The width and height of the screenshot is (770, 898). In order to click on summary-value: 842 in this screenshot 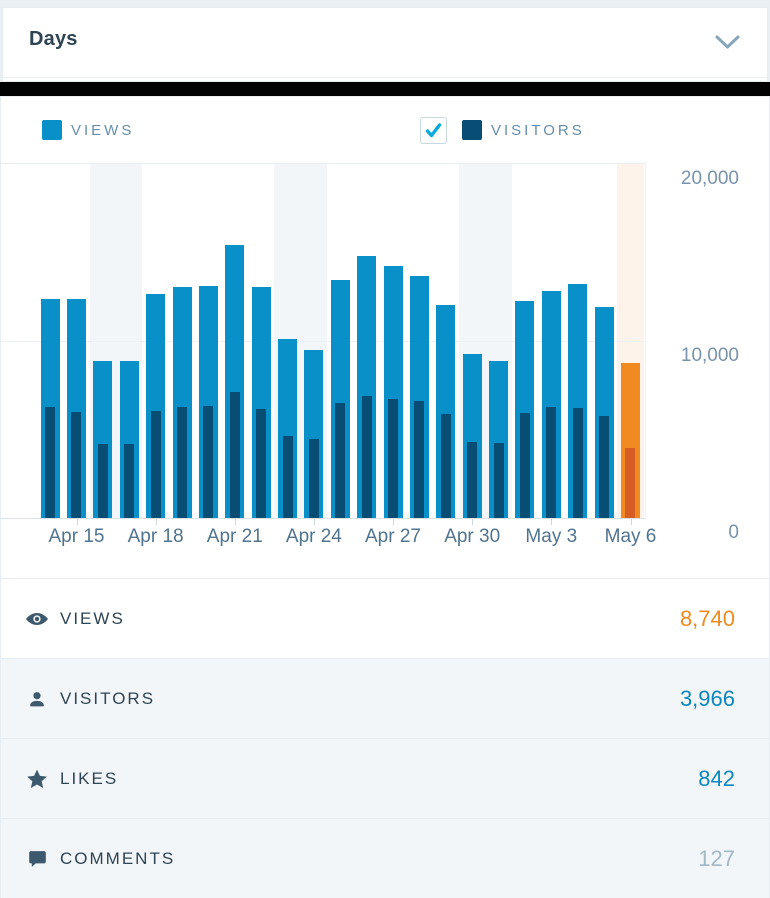, I will do `click(716, 778)`.